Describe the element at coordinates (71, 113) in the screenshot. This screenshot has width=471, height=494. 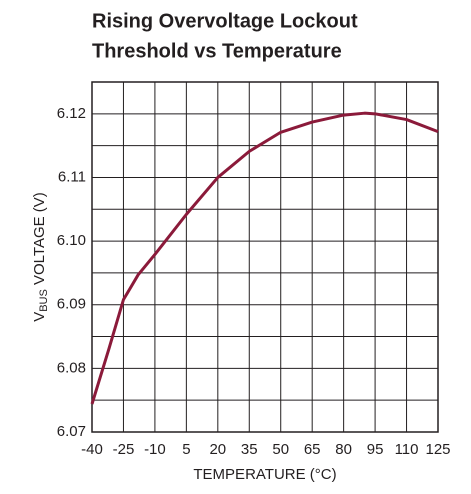
I see `y-tick-label: 6.12` at that location.